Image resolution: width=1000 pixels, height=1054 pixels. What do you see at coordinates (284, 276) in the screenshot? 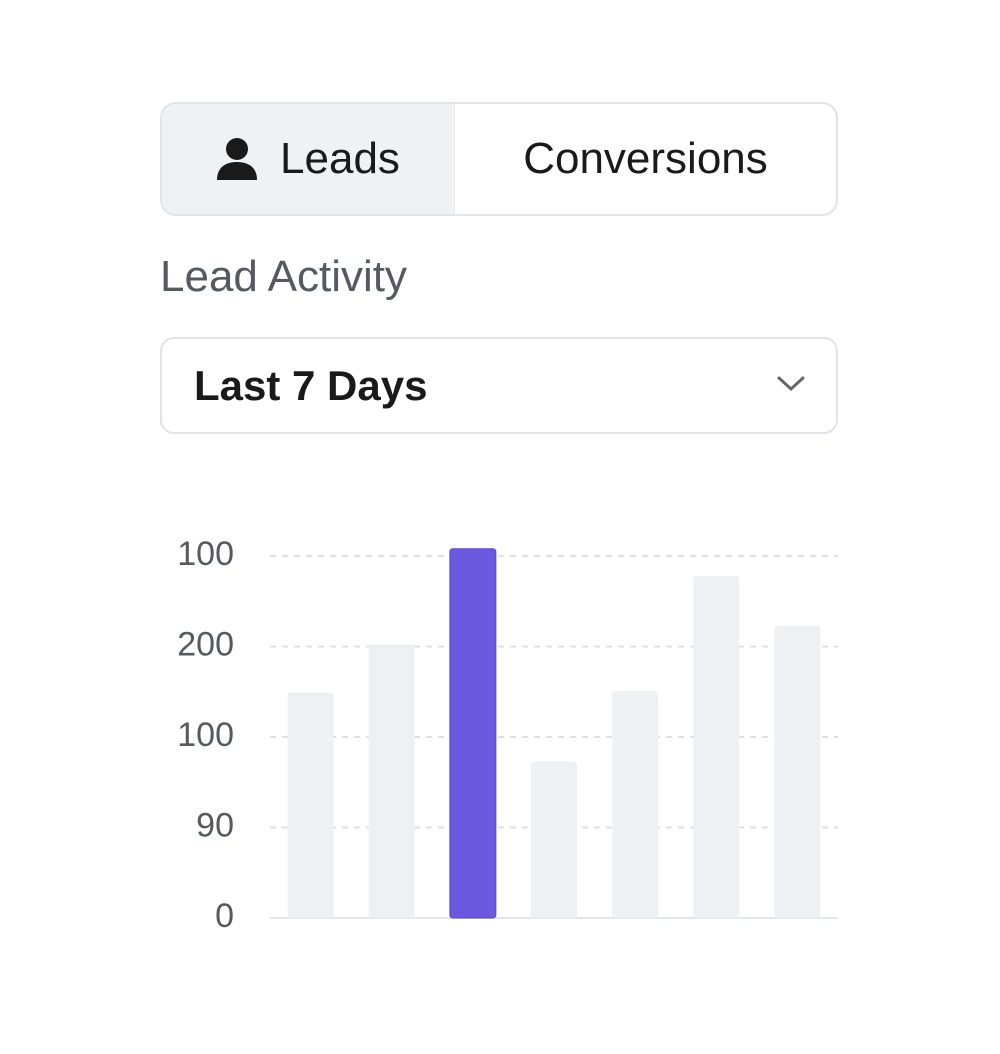
I see `section-label: Lead Activity` at bounding box center [284, 276].